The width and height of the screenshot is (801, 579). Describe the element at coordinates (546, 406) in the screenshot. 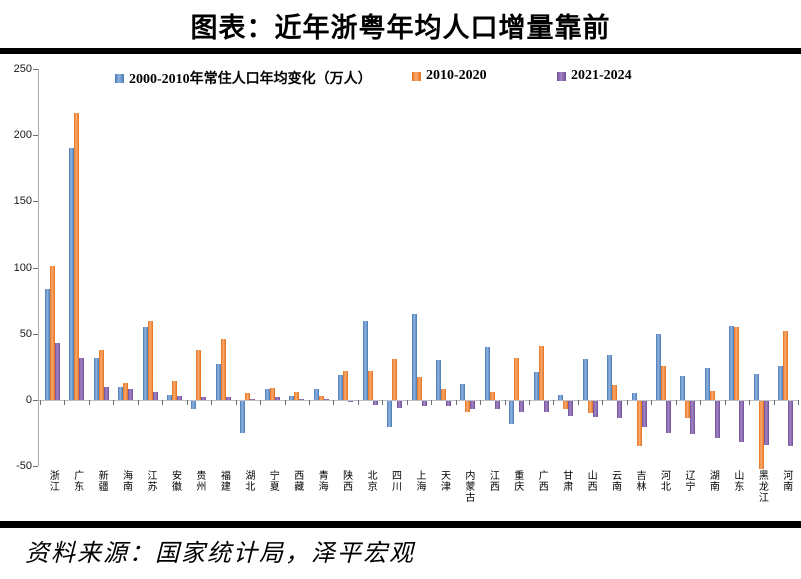

I see `bar-2021-2024-广西` at that location.